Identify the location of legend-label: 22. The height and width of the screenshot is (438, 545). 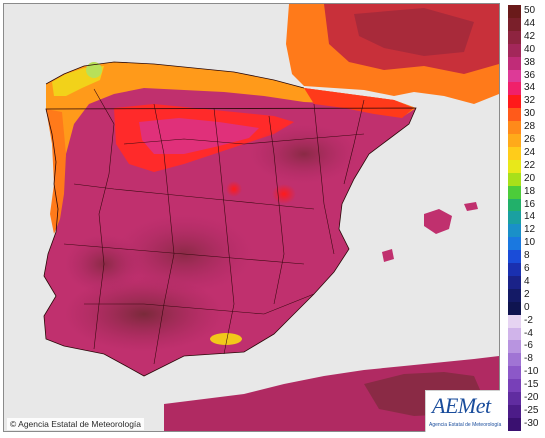
(530, 165).